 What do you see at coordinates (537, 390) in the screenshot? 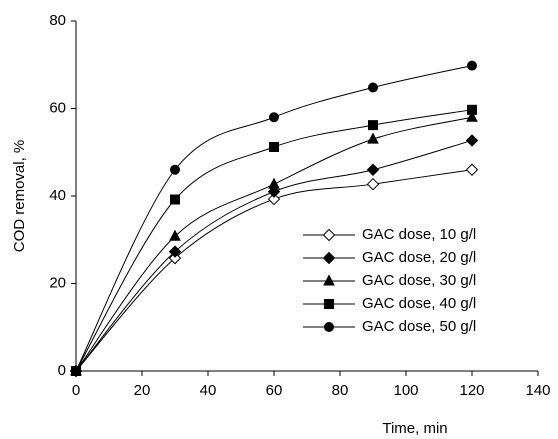
I see `x-tick-label: 140` at bounding box center [537, 390].